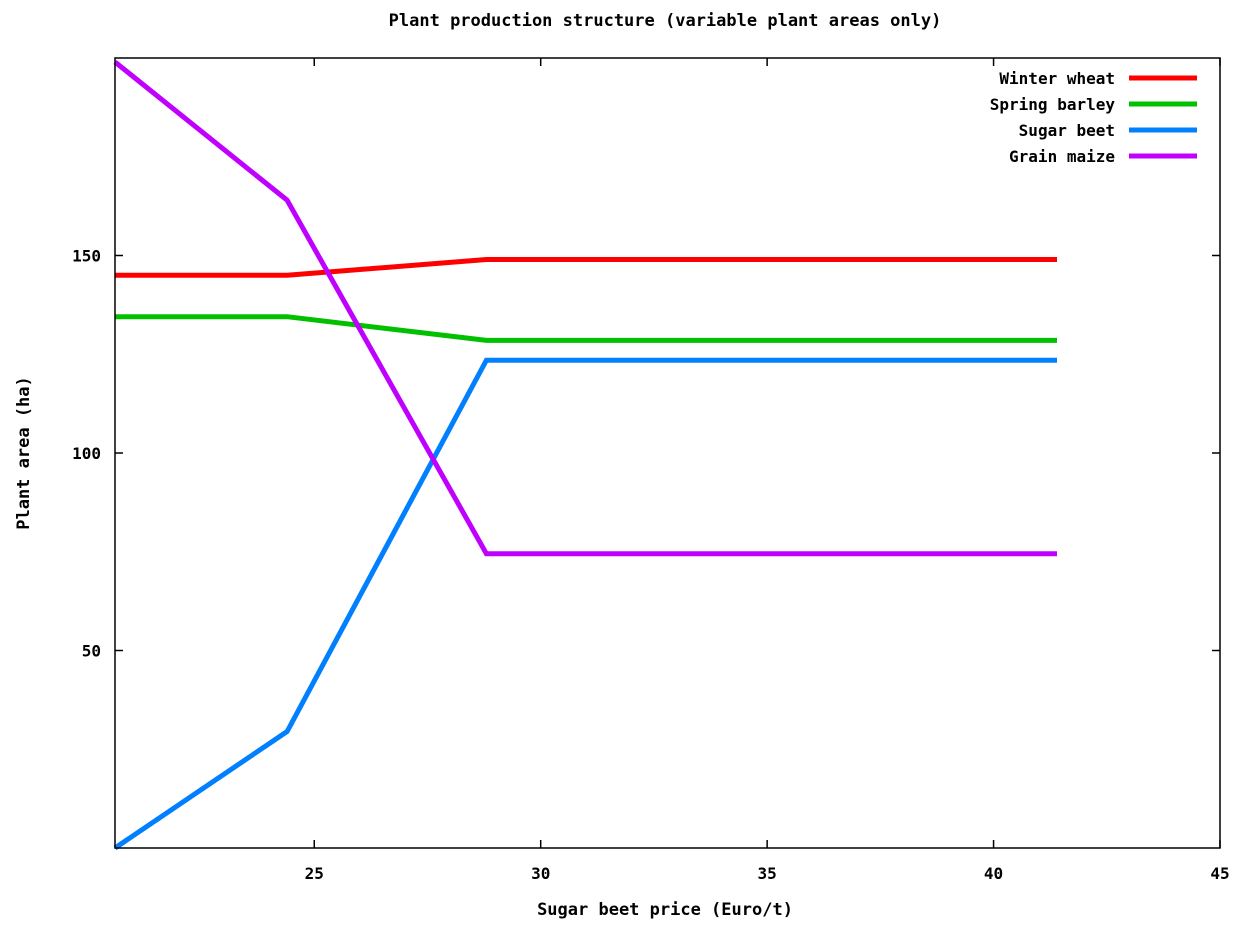  I want to click on y-axis-label: Plant area (ha), so click(24, 453).